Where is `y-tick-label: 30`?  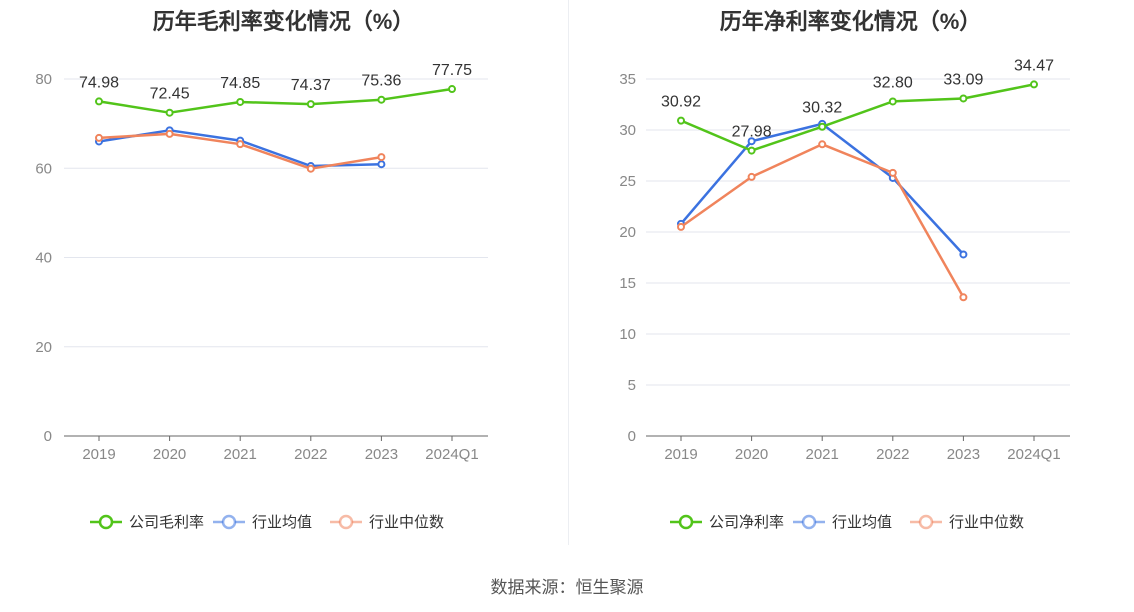 y-tick-label: 30 is located at coordinates (627, 130).